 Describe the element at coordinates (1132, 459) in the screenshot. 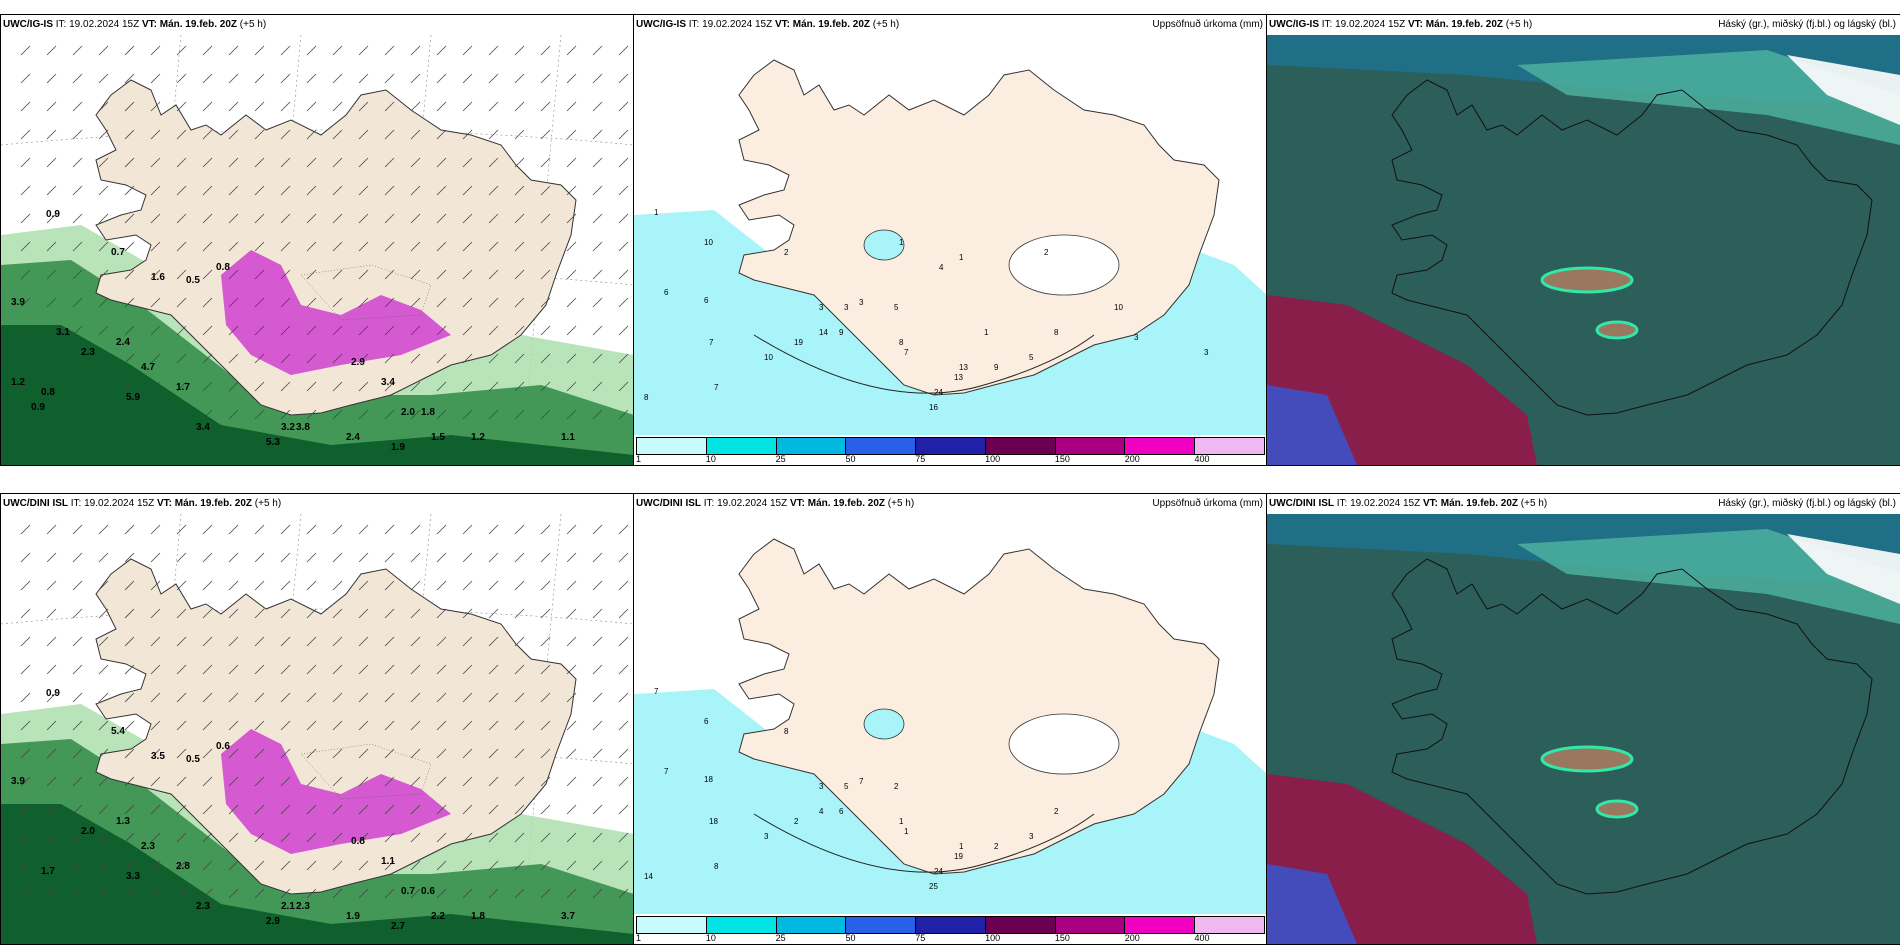

I see `legend-tick-label: 200` at that location.